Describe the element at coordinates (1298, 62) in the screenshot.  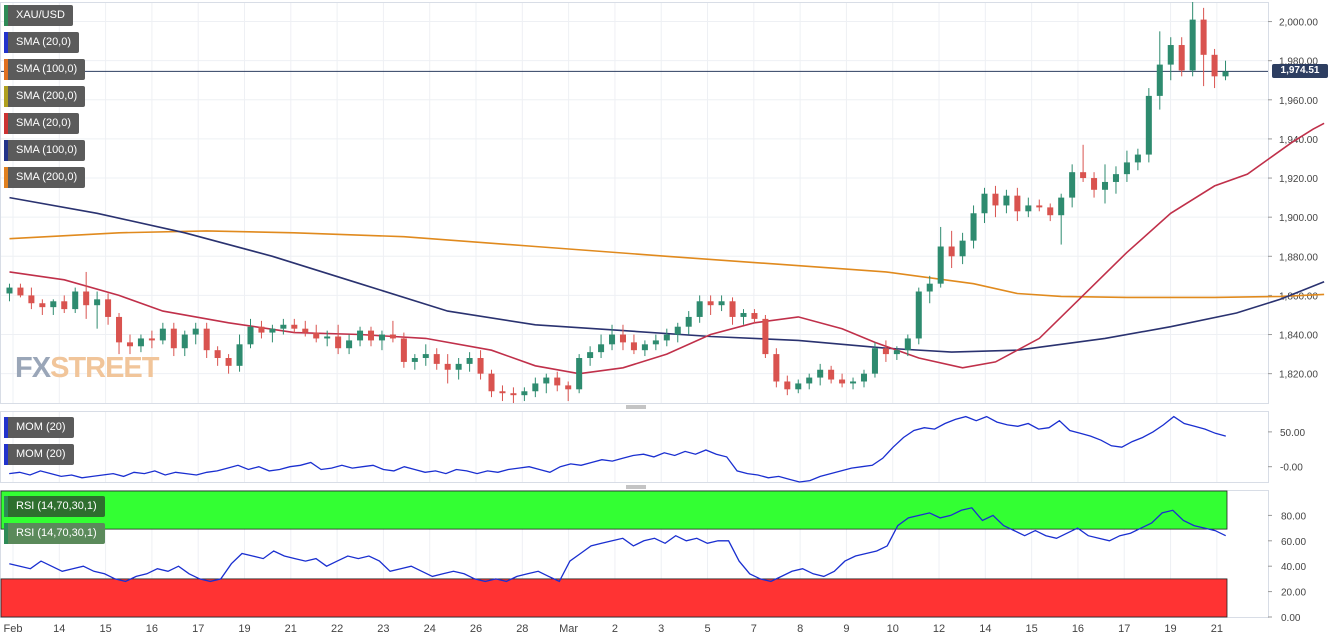
I see `y-tick-label: 1,980.00` at that location.